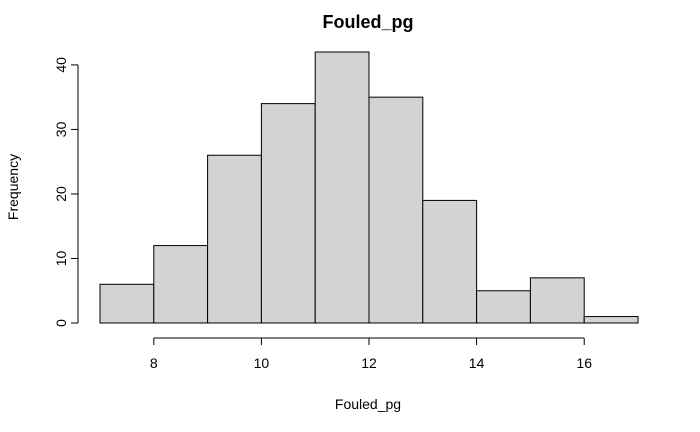 This screenshot has width=700, height=432. I want to click on x-axis: 8 10 12 14 16, so click(371, 354).